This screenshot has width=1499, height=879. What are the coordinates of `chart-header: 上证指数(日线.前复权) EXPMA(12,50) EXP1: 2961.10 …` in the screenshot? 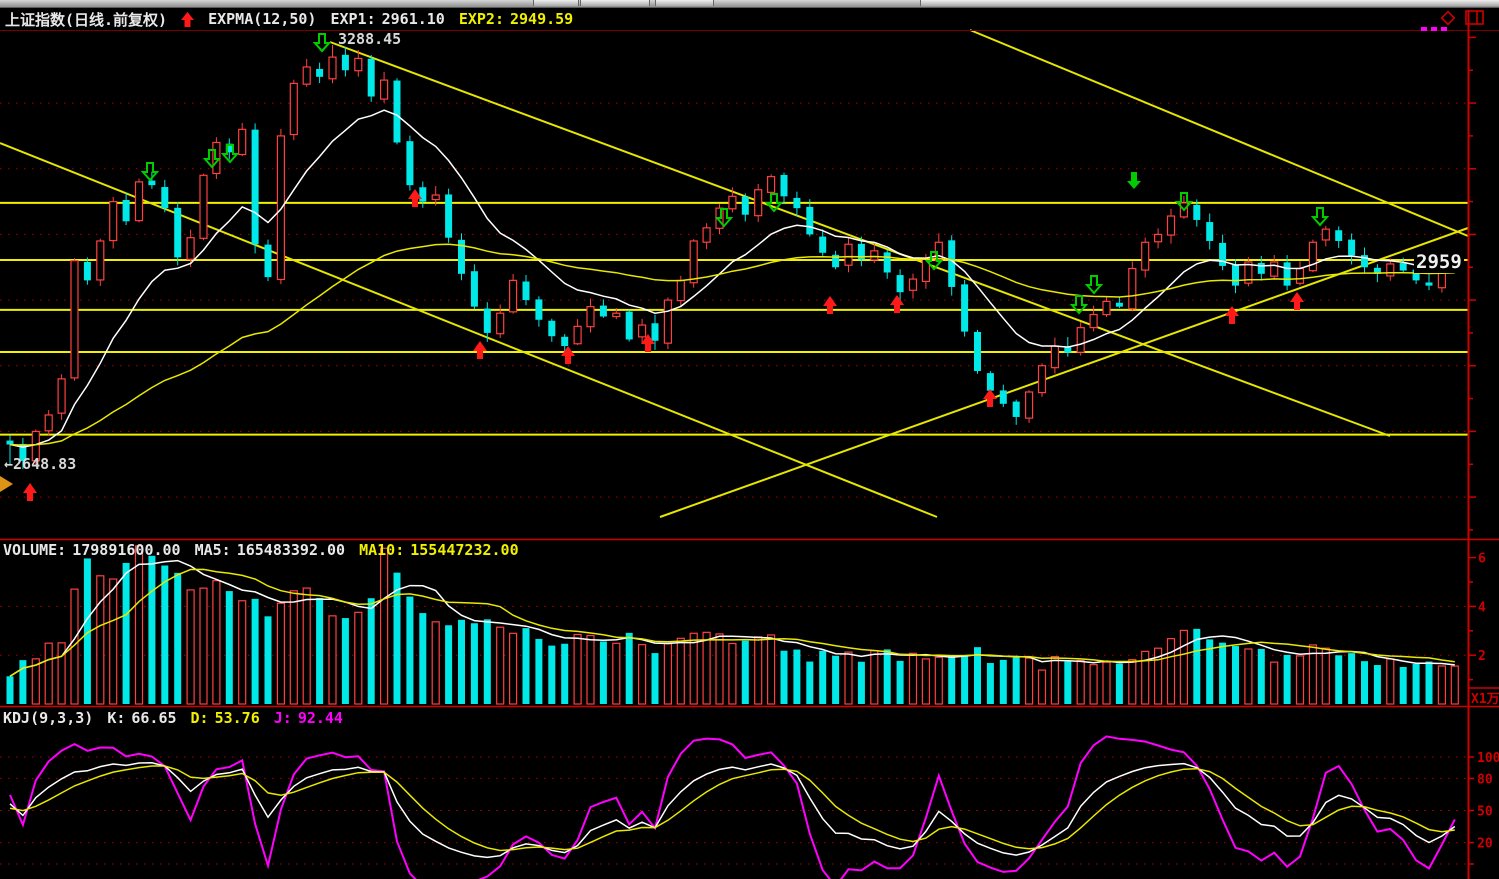 It's located at (289, 19).